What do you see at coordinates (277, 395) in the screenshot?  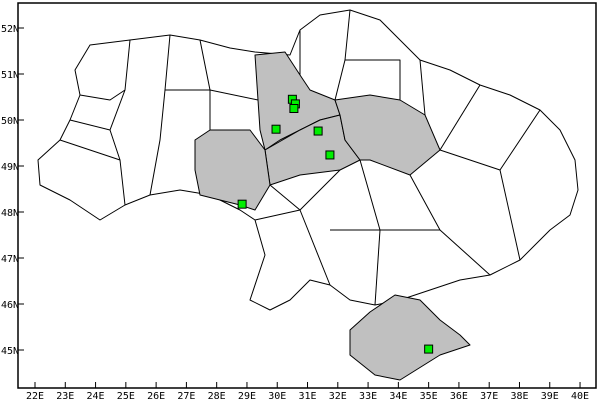 I see `lon-tick-label: 30E` at bounding box center [277, 395].